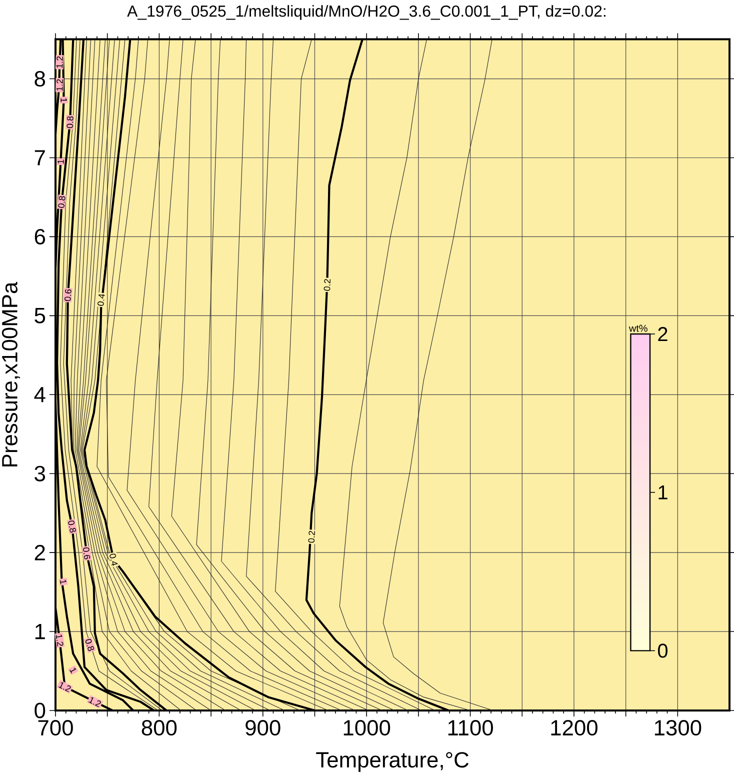 The width and height of the screenshot is (734, 776). I want to click on x-tick-label: 1300, so click(678, 728).